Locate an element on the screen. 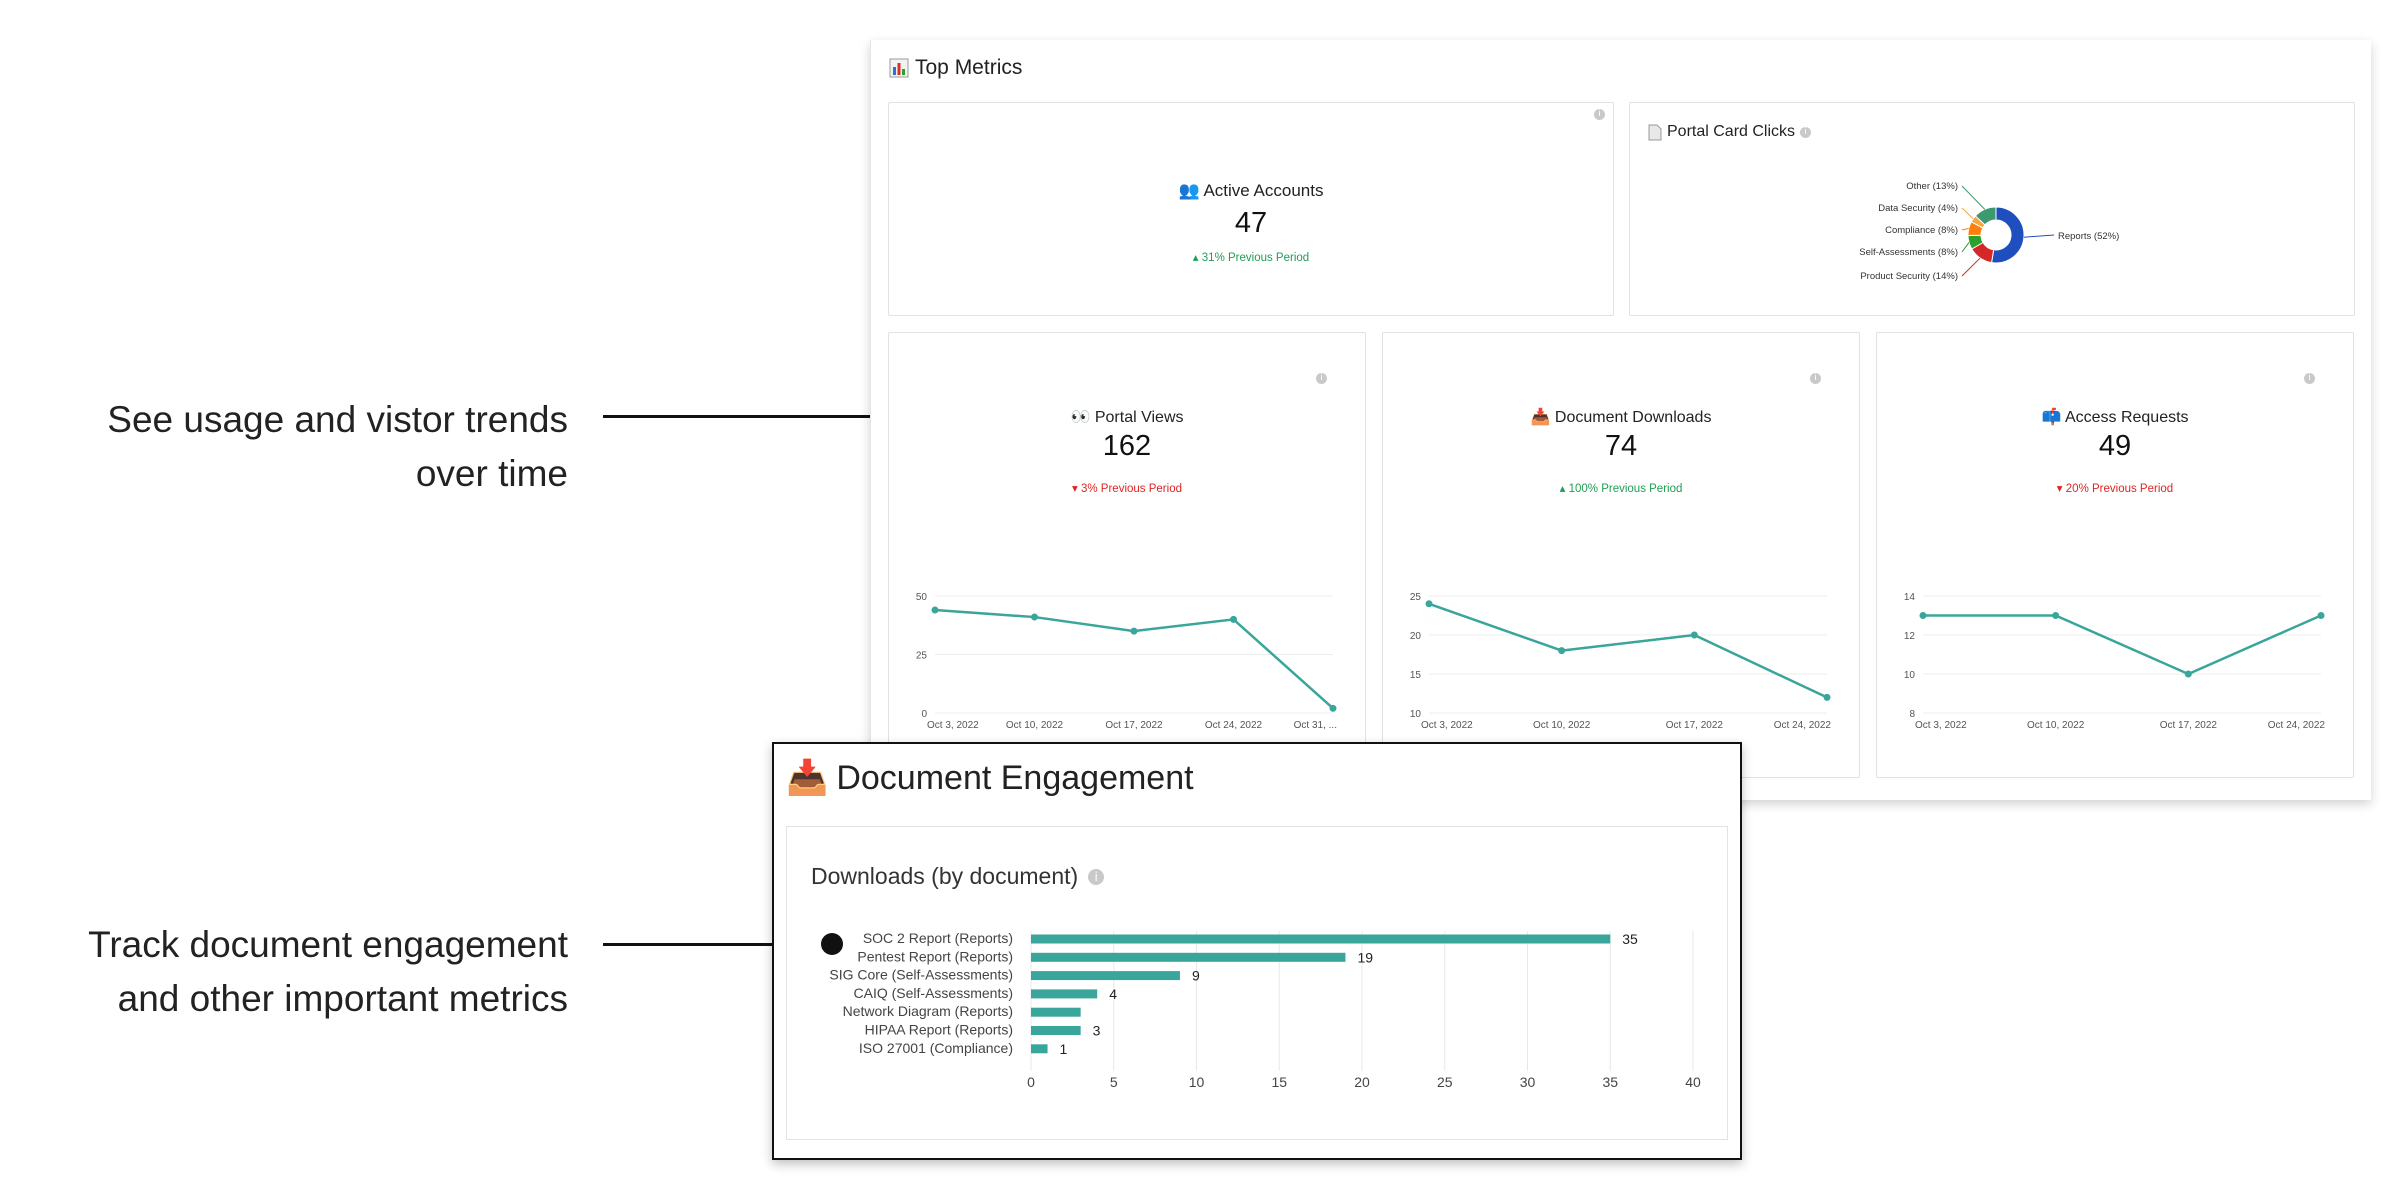 The width and height of the screenshot is (2400, 1200). category-label: Pentest Report (Reports) is located at coordinates (935, 956).